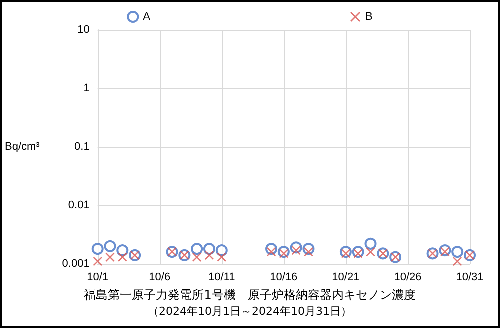  Describe the element at coordinates (470, 278) in the screenshot. I see `x-tick-label: 10/31` at that location.